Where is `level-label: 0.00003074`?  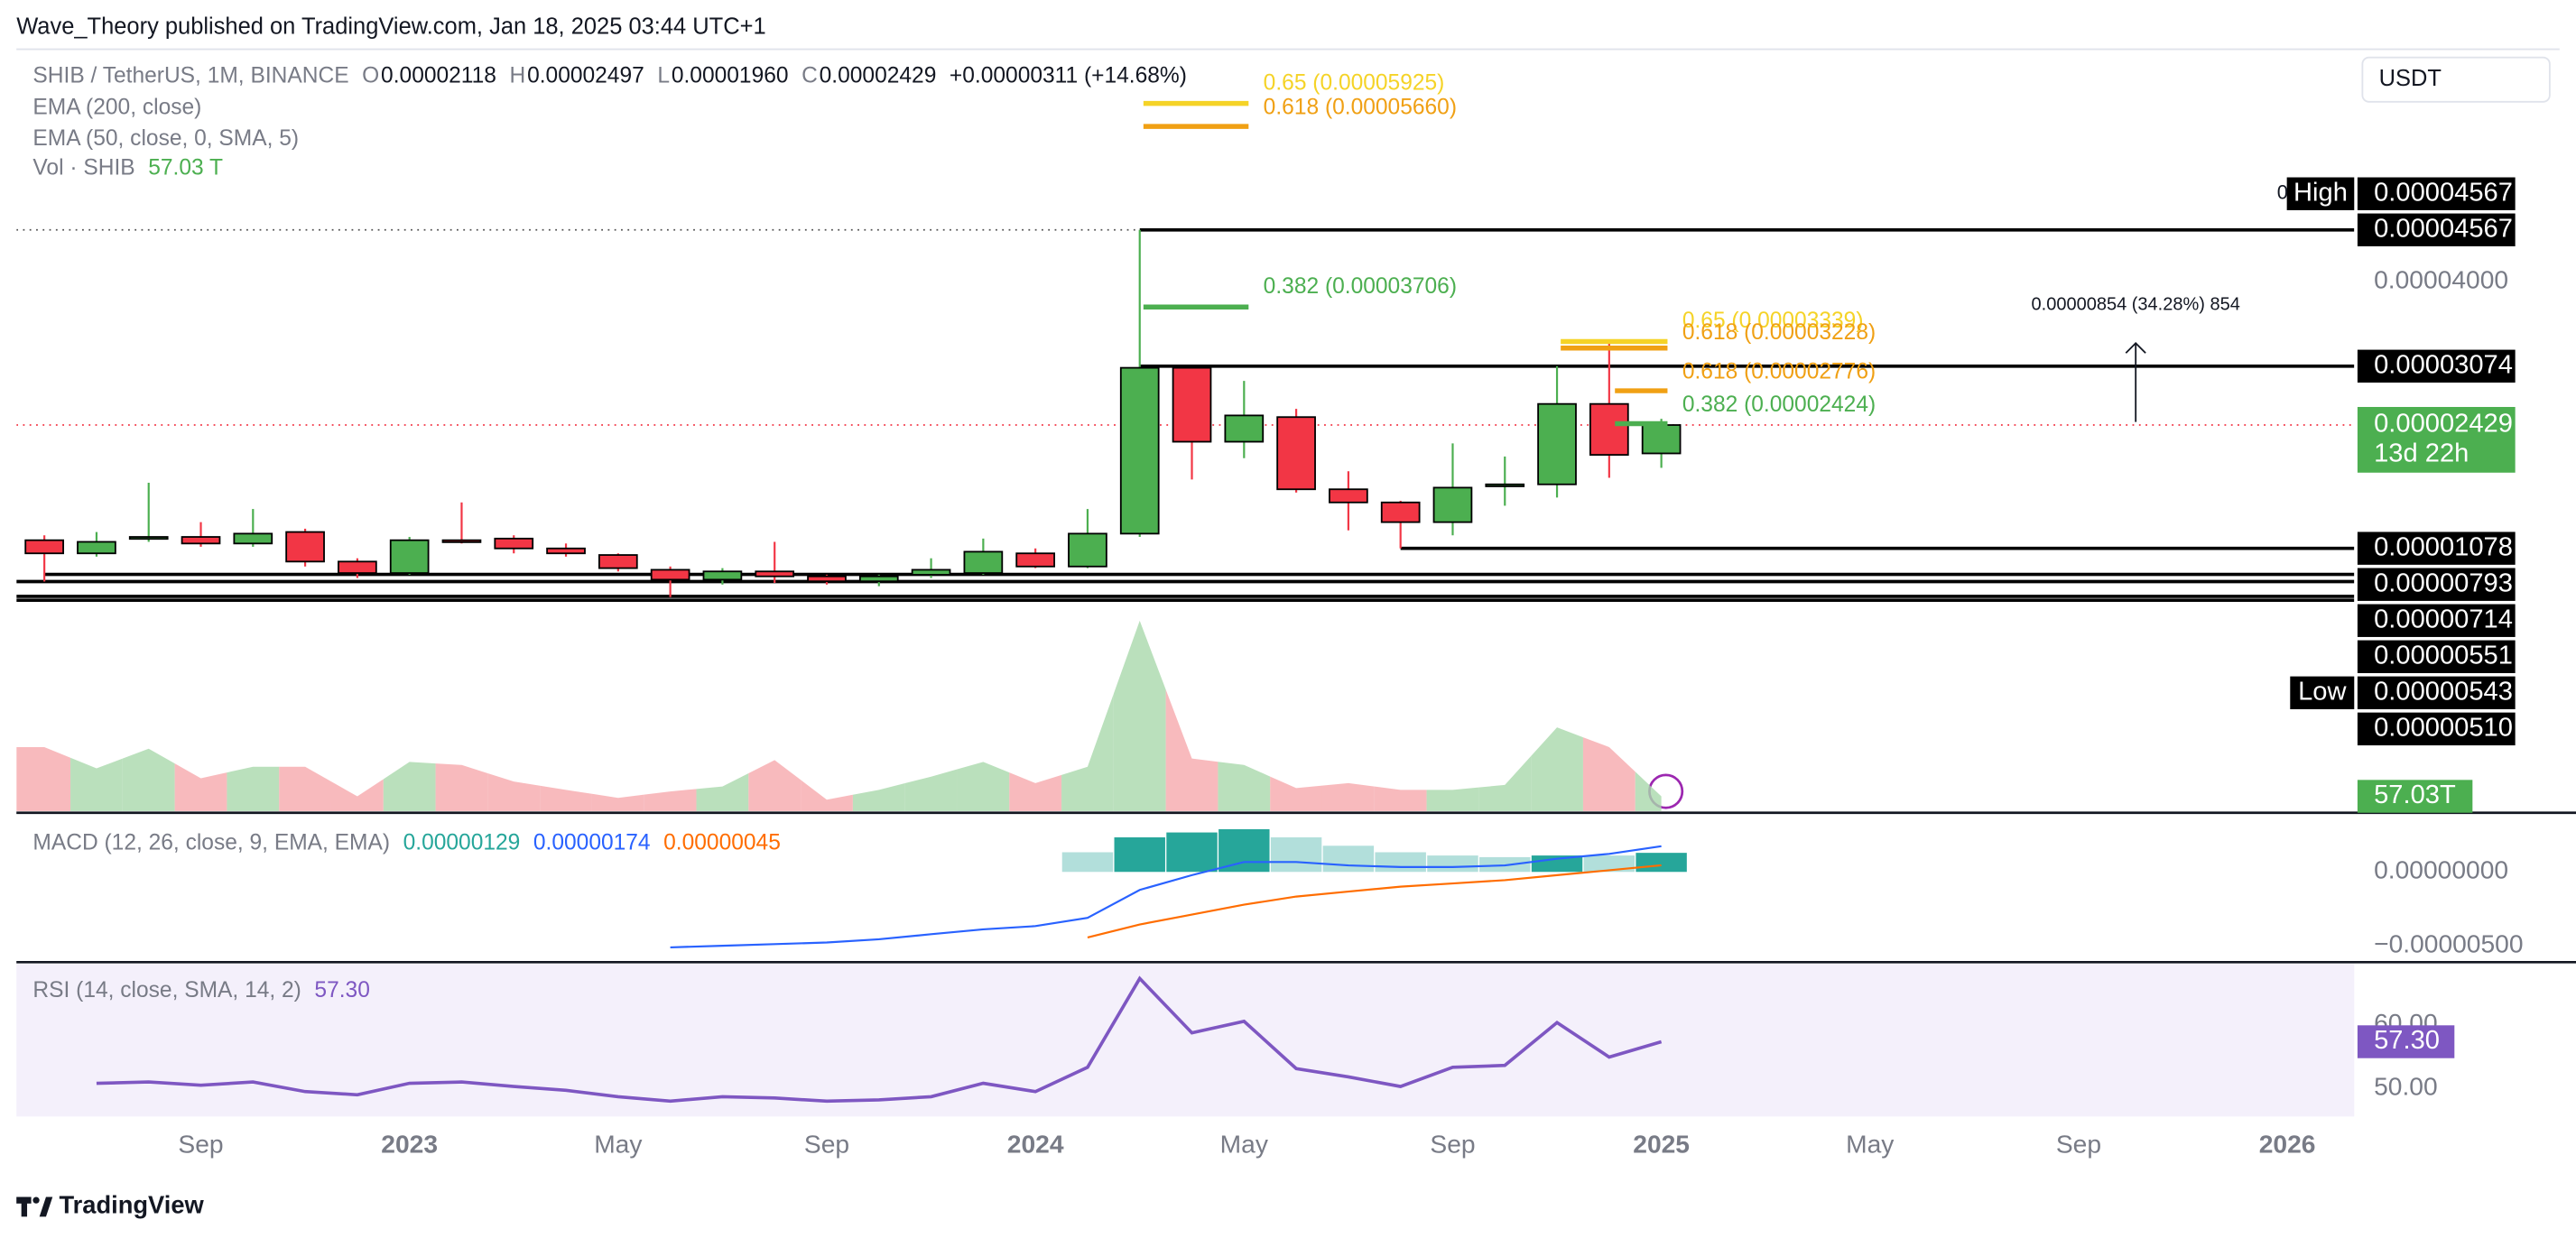 level-label: 0.00003074 is located at coordinates (2443, 364).